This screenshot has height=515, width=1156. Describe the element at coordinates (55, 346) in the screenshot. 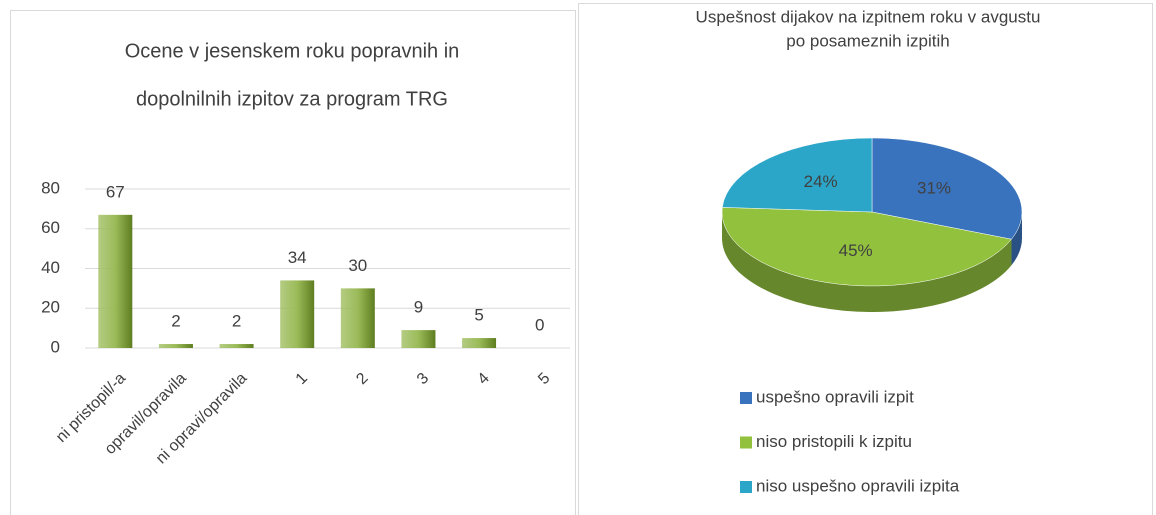

I see `y-tick-label: 0` at that location.